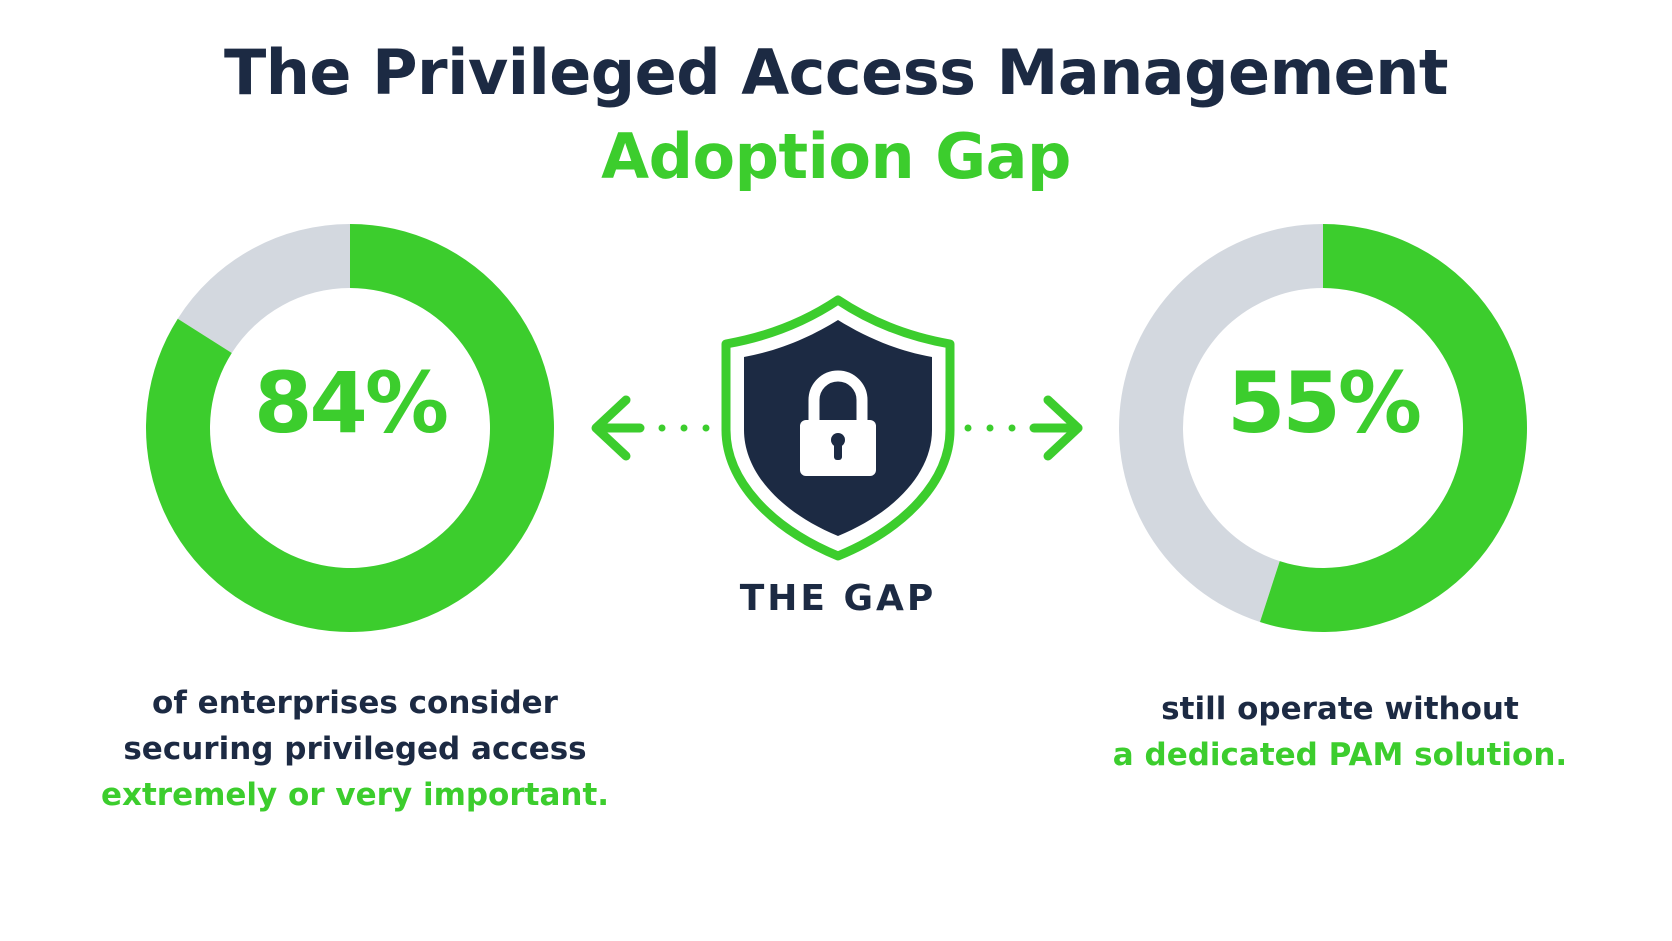  Describe the element at coordinates (650, 428) in the screenshot. I see `arrow-left-icon` at that location.